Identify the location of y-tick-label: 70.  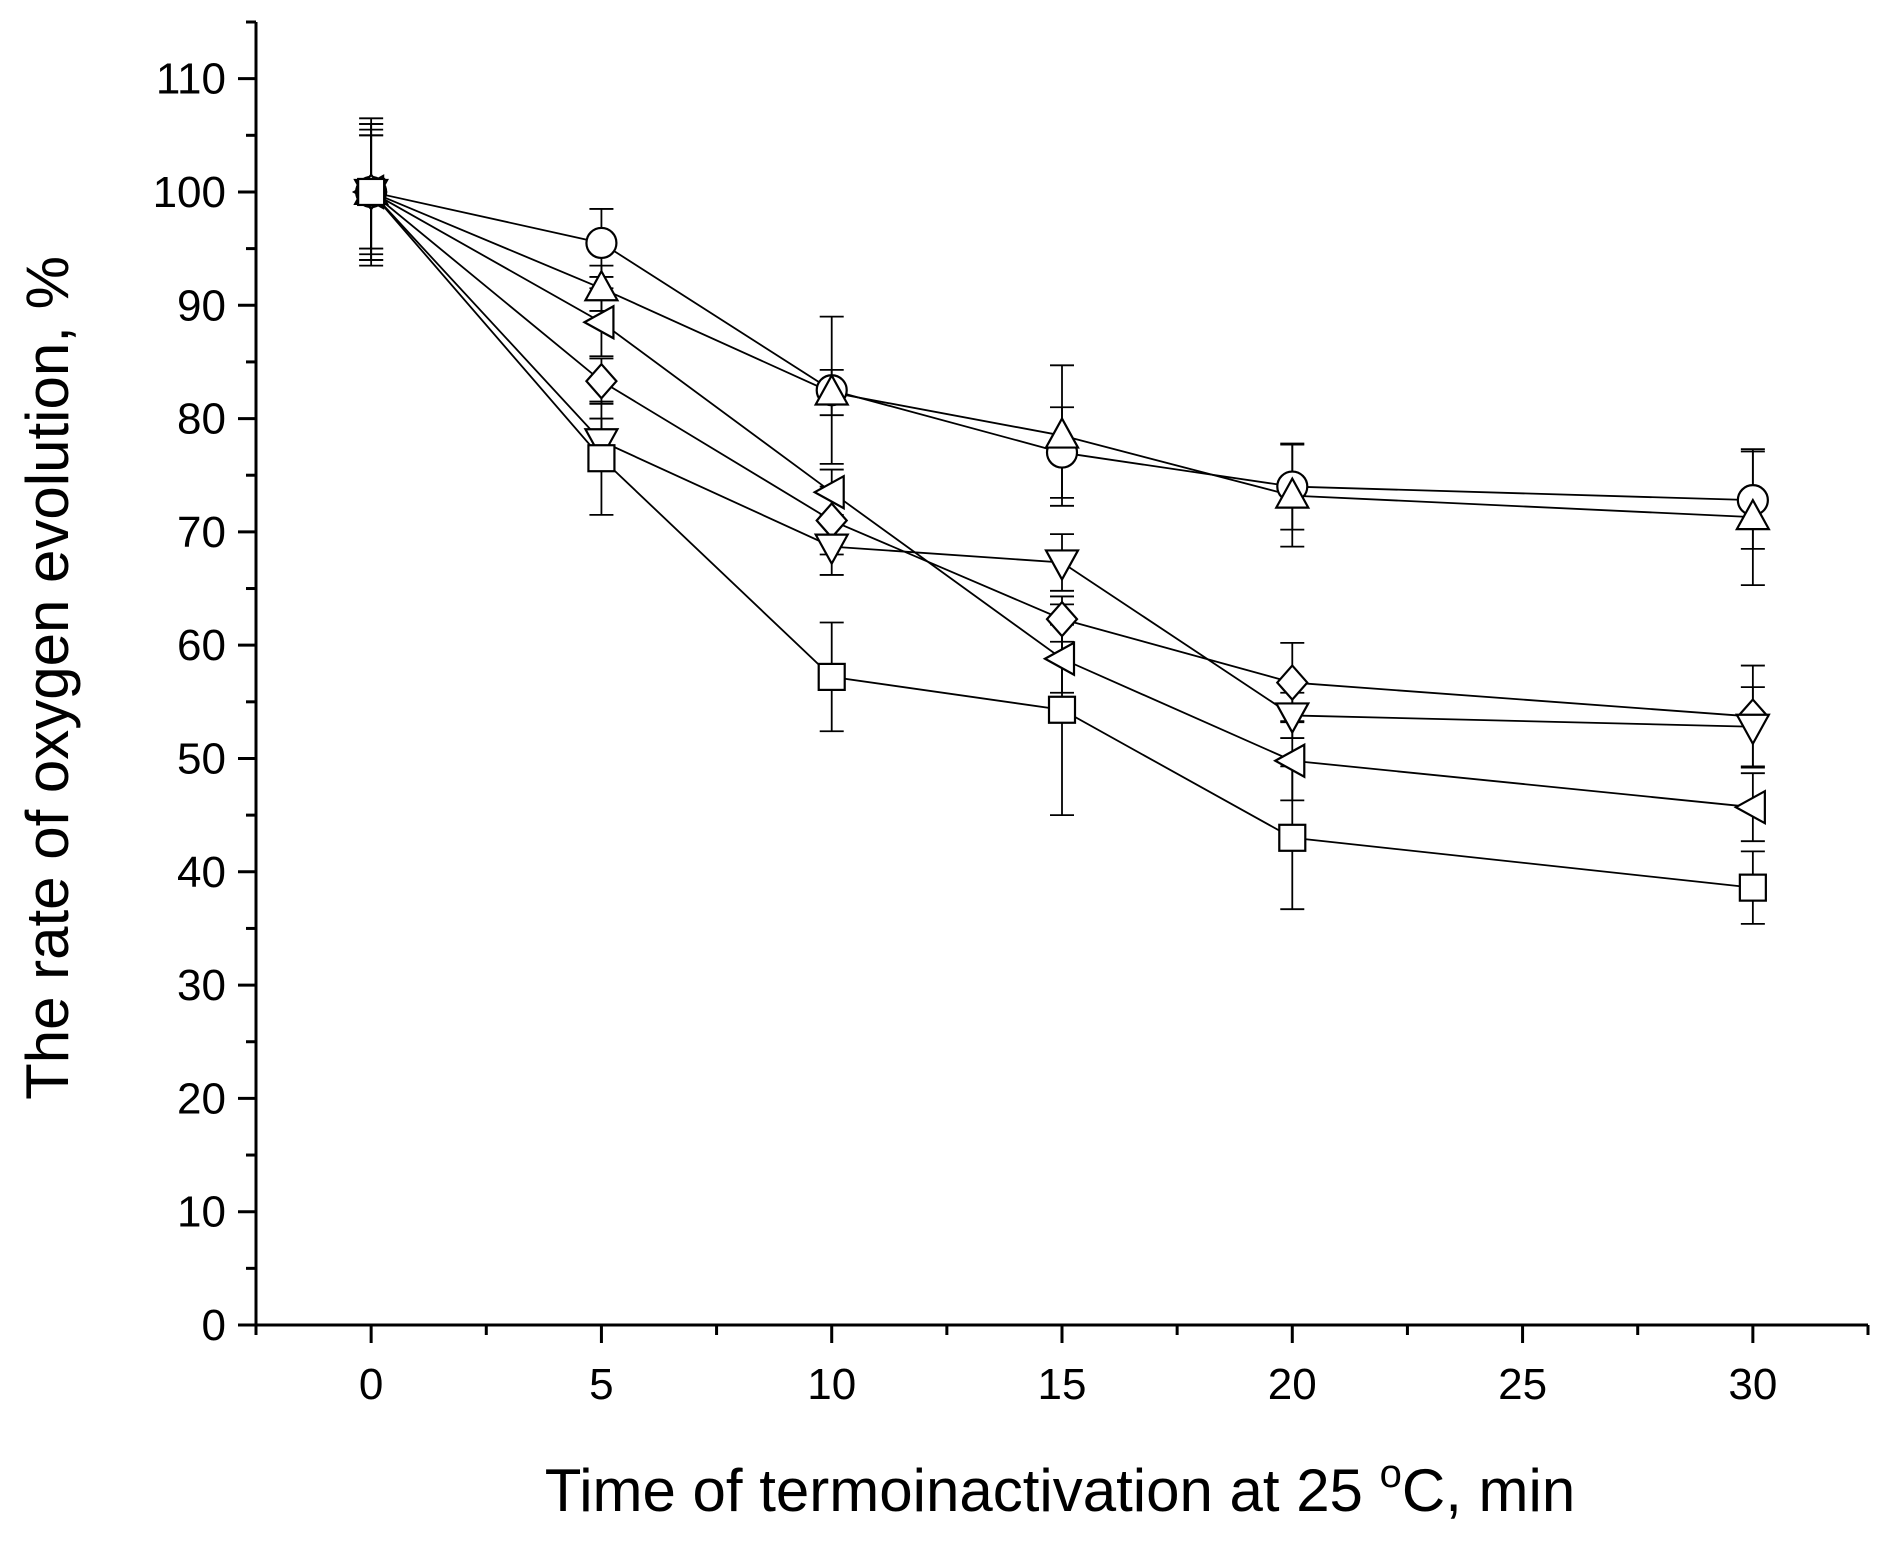
(201, 532).